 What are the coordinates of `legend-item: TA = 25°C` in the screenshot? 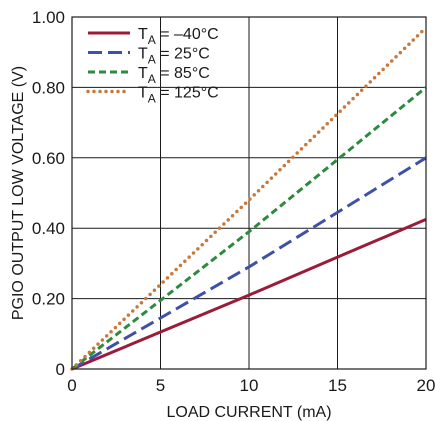 It's located at (149, 56).